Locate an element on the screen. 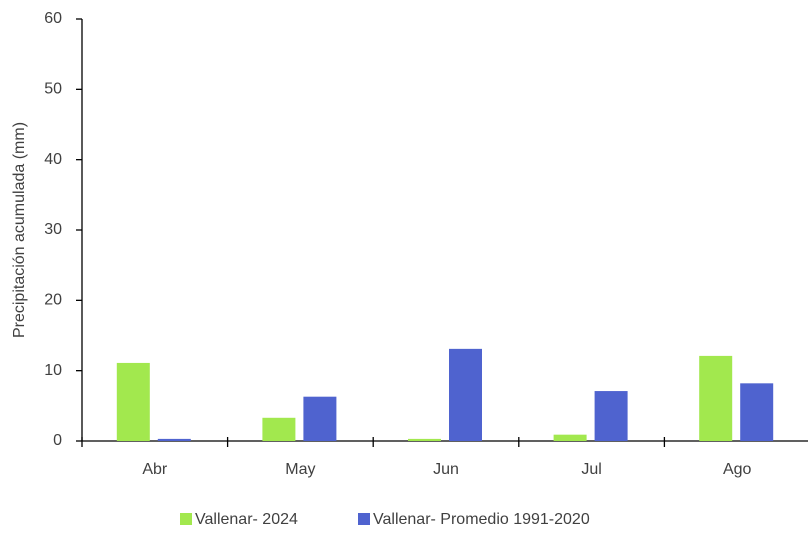 This screenshot has width=808, height=534. x-tick-label: May is located at coordinates (300, 469).